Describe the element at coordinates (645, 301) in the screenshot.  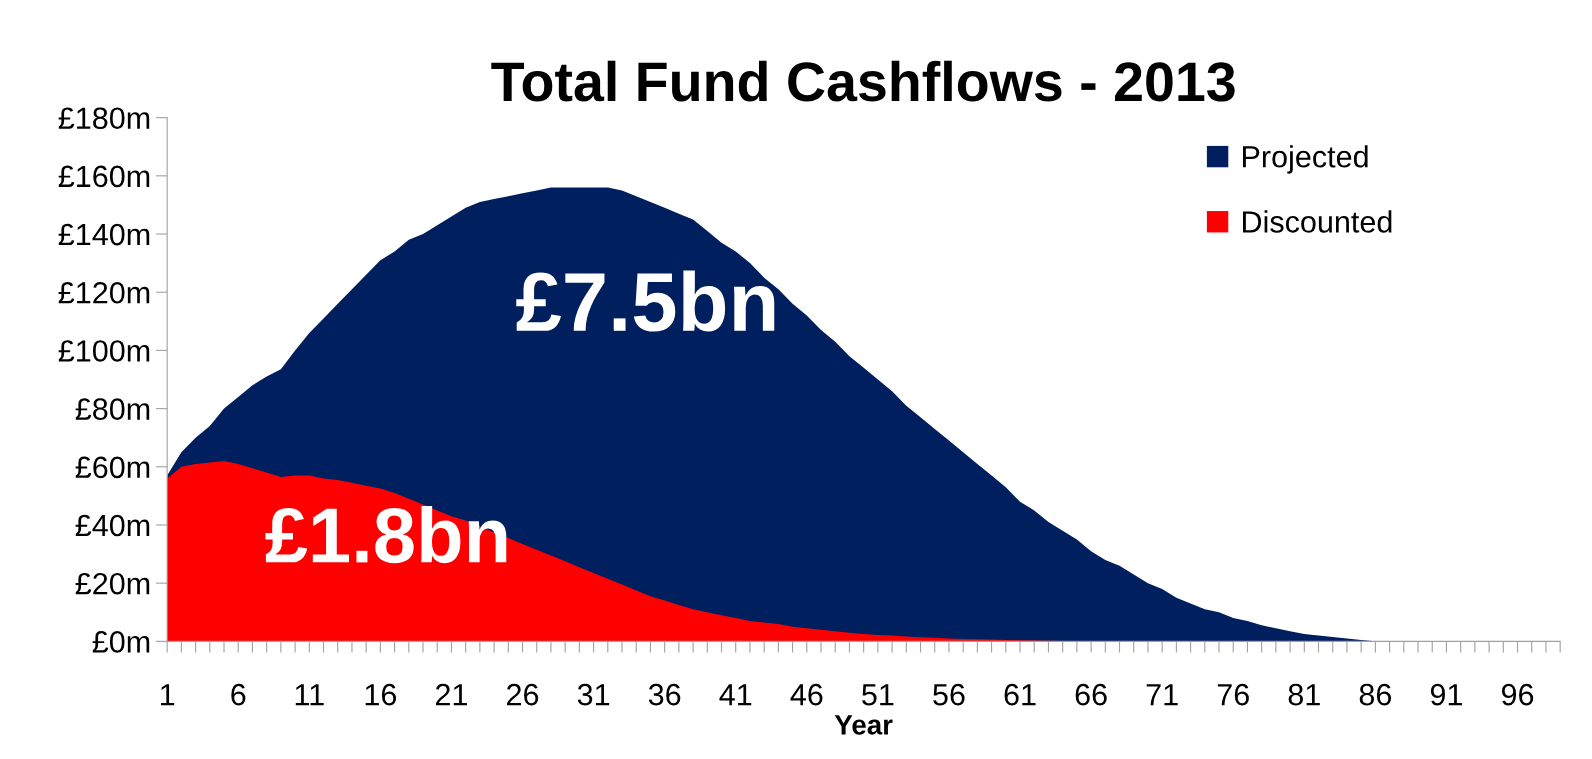
I see `annotation: £7.5bn` at that location.